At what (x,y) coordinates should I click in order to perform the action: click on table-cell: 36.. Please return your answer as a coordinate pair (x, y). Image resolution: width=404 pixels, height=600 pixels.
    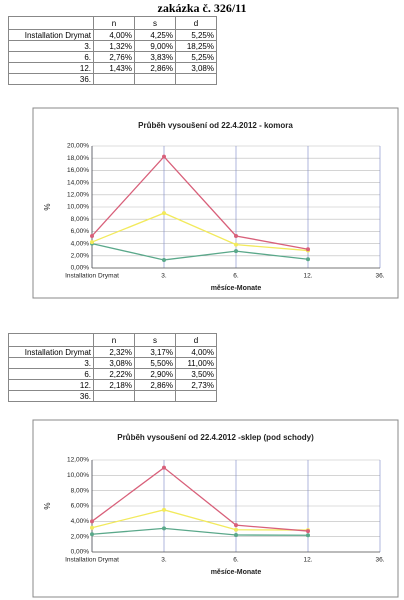
    Looking at the image, I should click on (51, 79).